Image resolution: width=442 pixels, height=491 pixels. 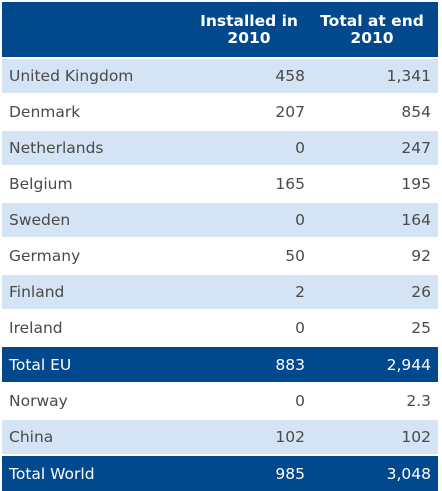 What do you see at coordinates (375, 364) in the screenshot?
I see `total-cell: 2,944` at bounding box center [375, 364].